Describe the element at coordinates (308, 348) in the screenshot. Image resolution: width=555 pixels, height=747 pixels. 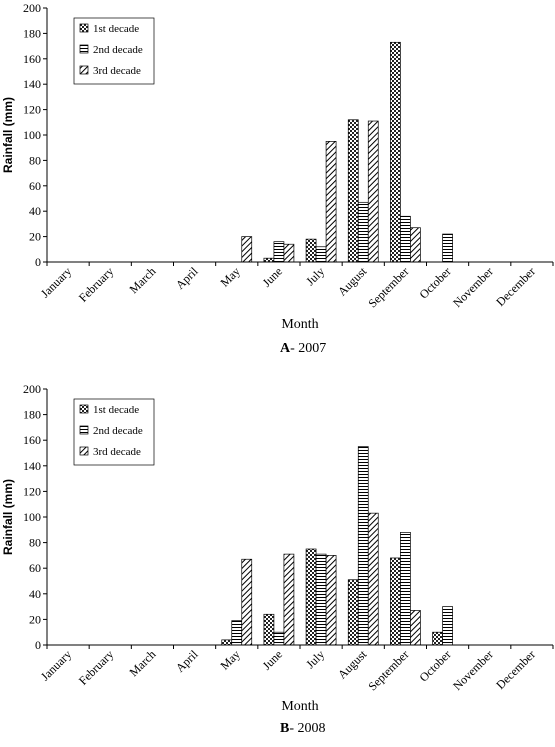
I see `caption-text: - 2007` at that location.